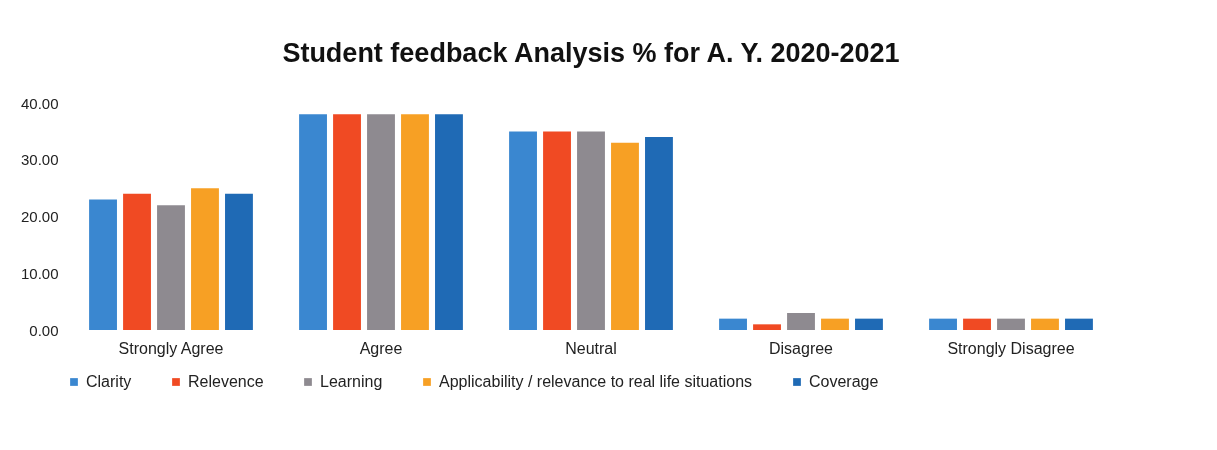 The height and width of the screenshot is (450, 1217). What do you see at coordinates (171, 348) in the screenshot?
I see `x-tick-label: Strongly Agree` at bounding box center [171, 348].